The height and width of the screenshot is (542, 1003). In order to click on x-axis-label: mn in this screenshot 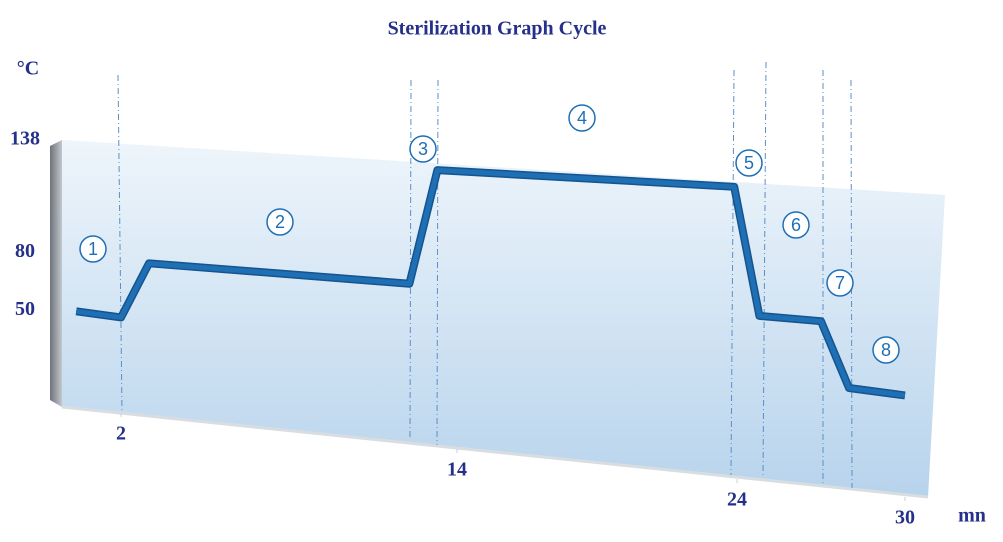, I will do `click(972, 516)`.